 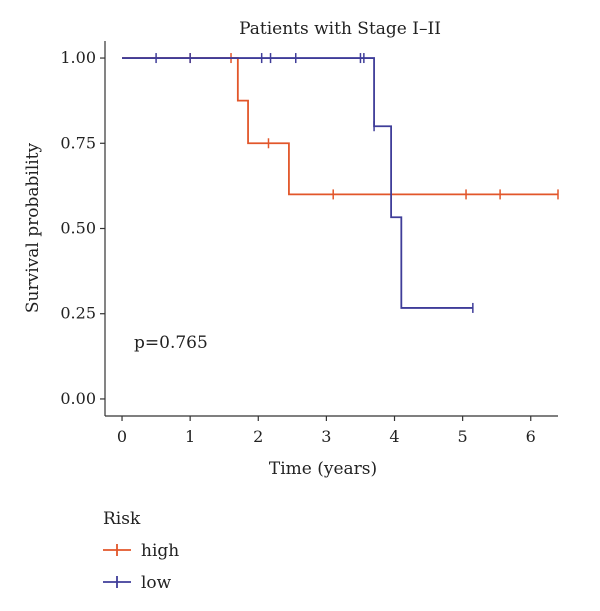 I want to click on x-tick-label: 6, so click(x=531, y=436).